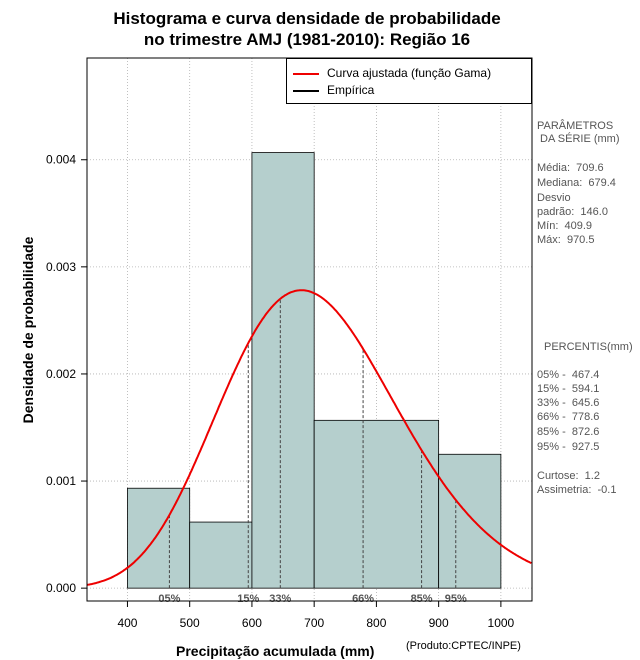 The image size is (640, 660). Describe the element at coordinates (61, 160) in the screenshot. I see `y-tick-label: 0.004` at that location.